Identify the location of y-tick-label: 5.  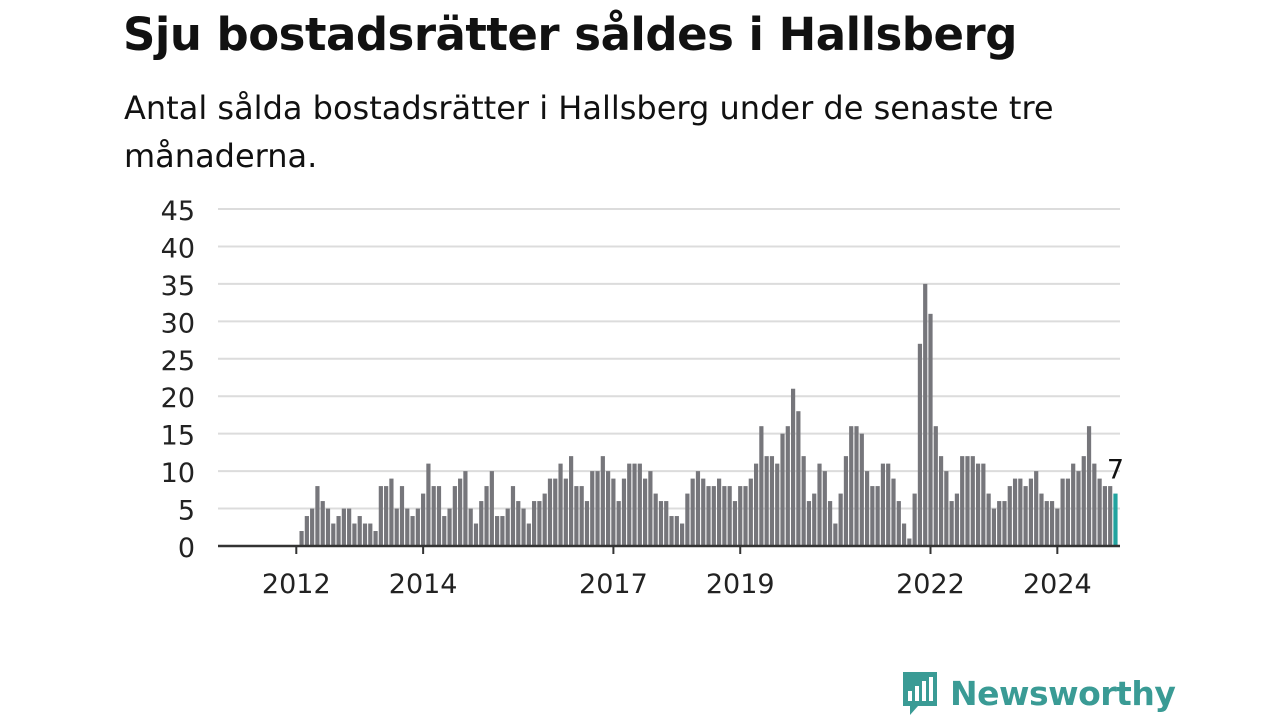
(186, 511).